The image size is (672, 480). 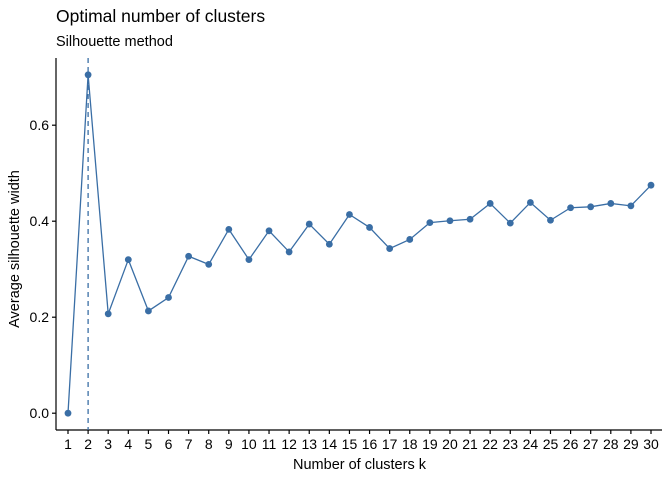 I want to click on x-tick-label: 10, so click(x=249, y=444).